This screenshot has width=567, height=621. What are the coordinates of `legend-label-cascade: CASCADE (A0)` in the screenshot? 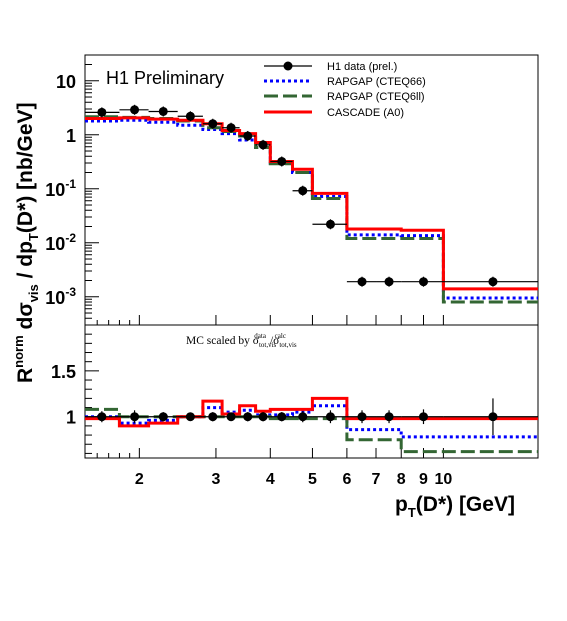 It's located at (365, 113).